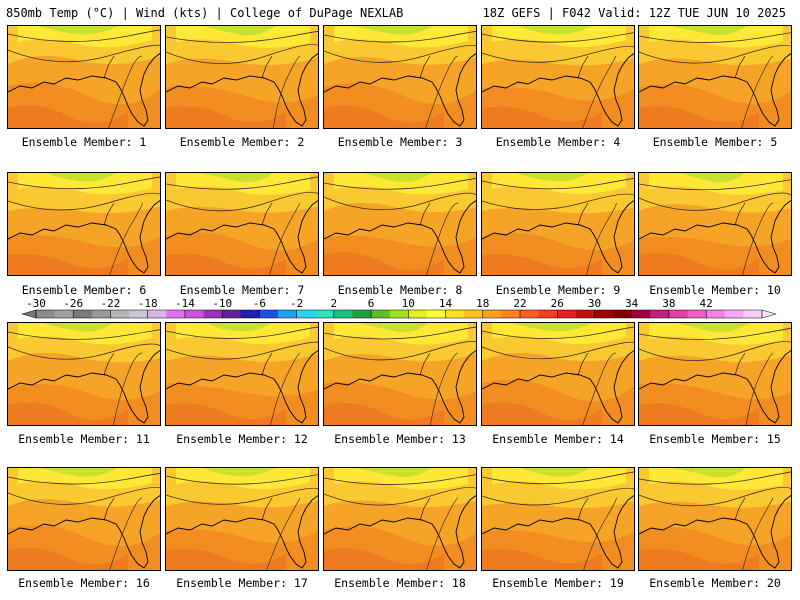 This screenshot has width=800, height=600. Describe the element at coordinates (242, 439) in the screenshot. I see `ensemble-member-label: Ensemble Member: 12` at that location.